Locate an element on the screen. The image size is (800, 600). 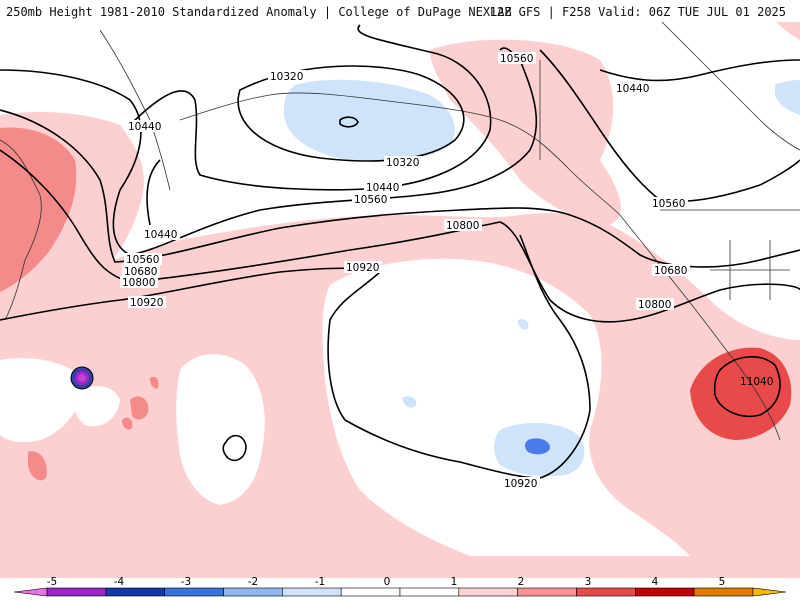
colorbar-tick-label: -3 is located at coordinates (186, 582).